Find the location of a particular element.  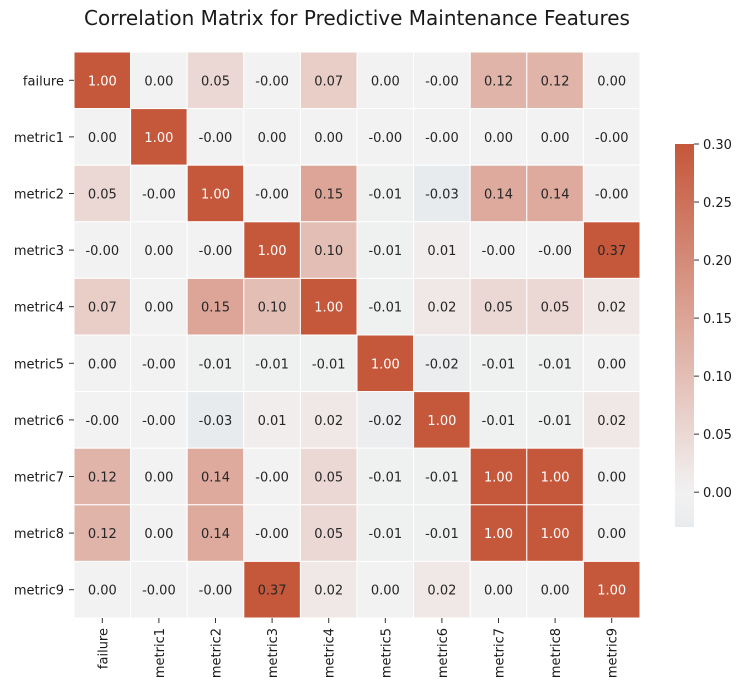

colorbar-tick-label: 0.10 is located at coordinates (717, 377).